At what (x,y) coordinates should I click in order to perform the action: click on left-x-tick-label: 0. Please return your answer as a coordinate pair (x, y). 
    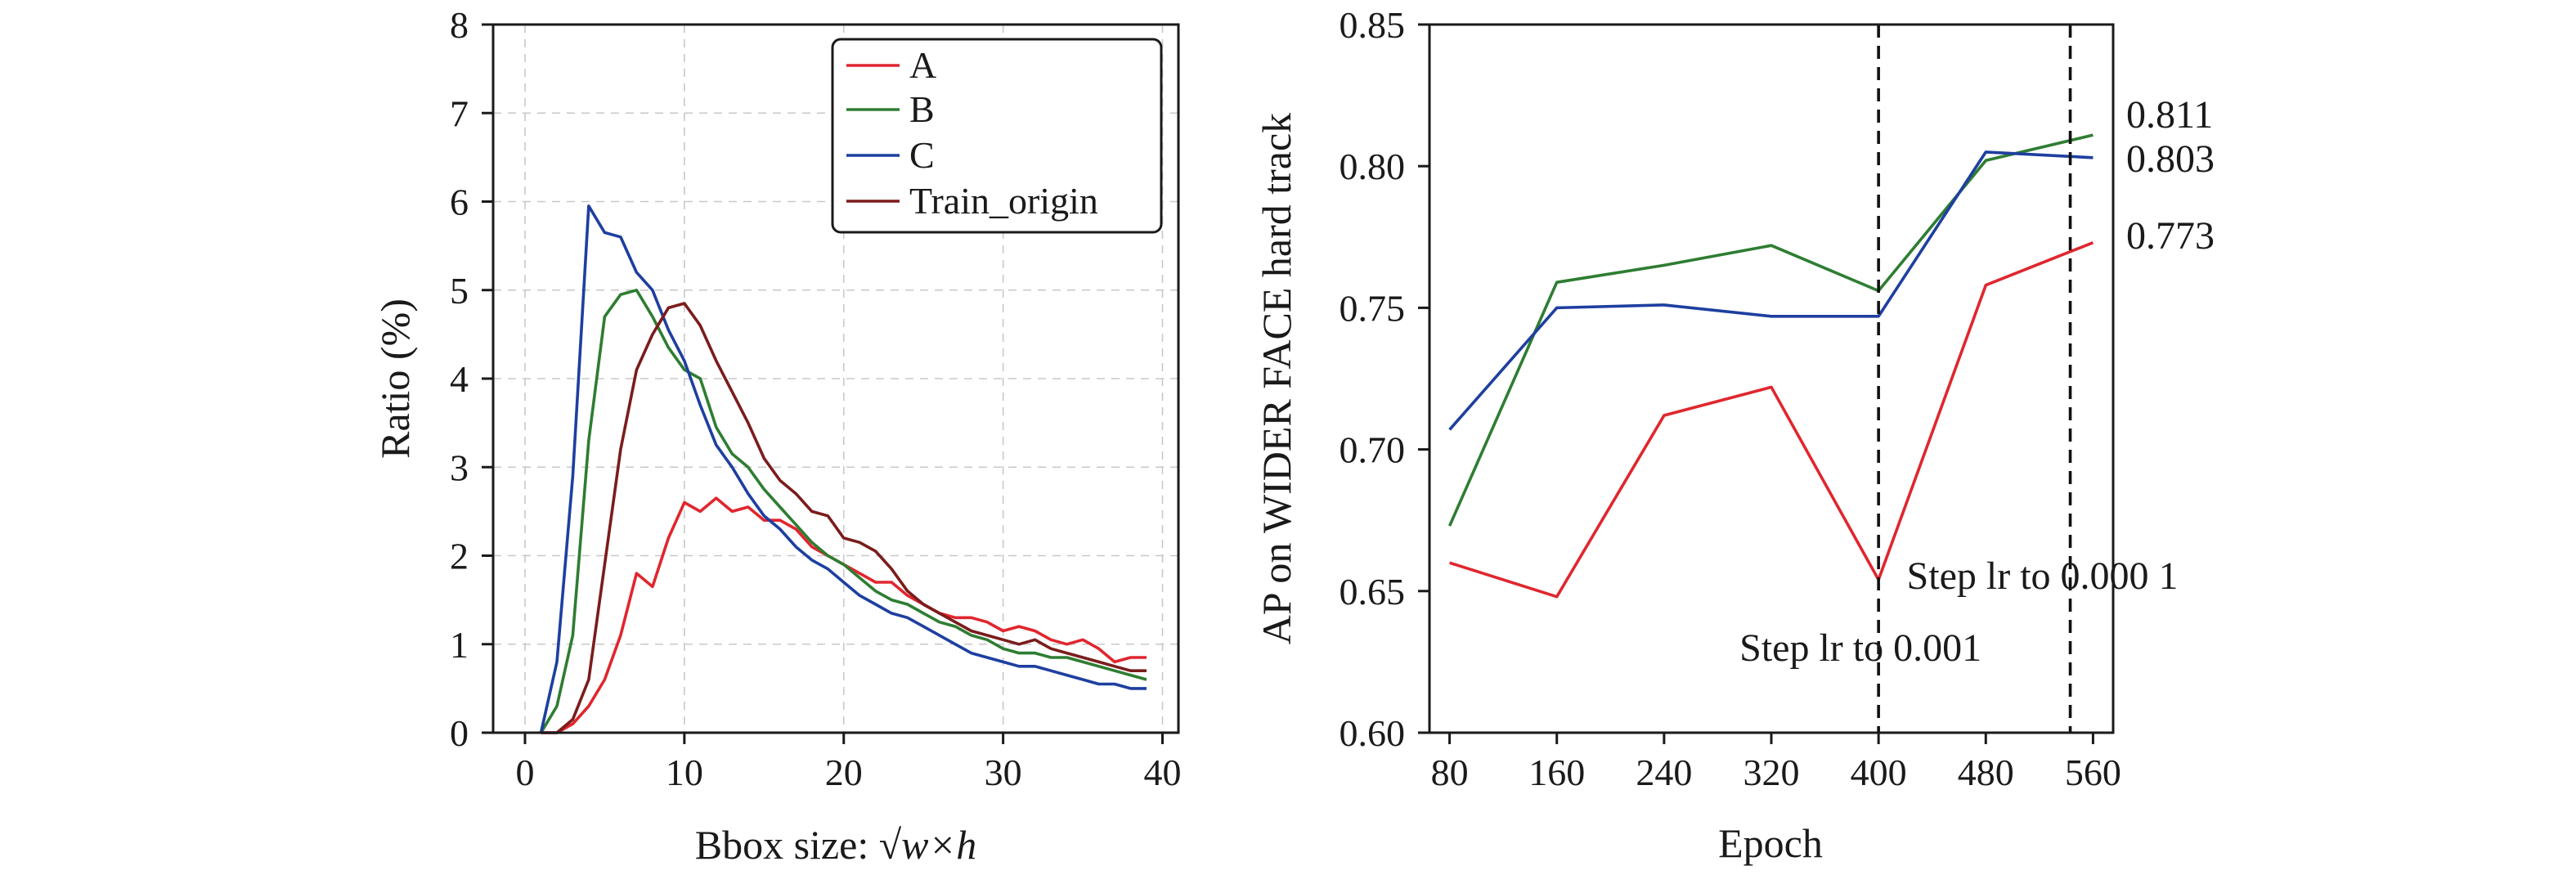
    Looking at the image, I should click on (524, 772).